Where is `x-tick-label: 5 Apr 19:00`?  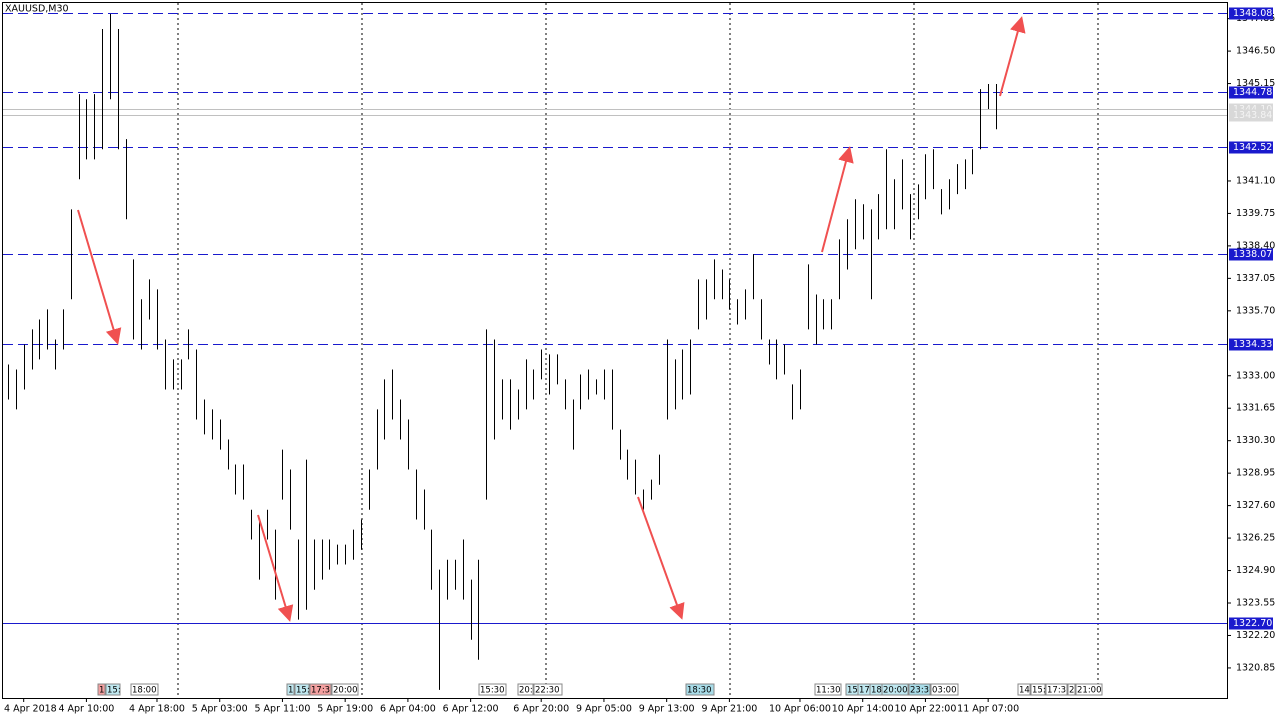
x-tick-label: 5 Apr 19:00 is located at coordinates (345, 709).